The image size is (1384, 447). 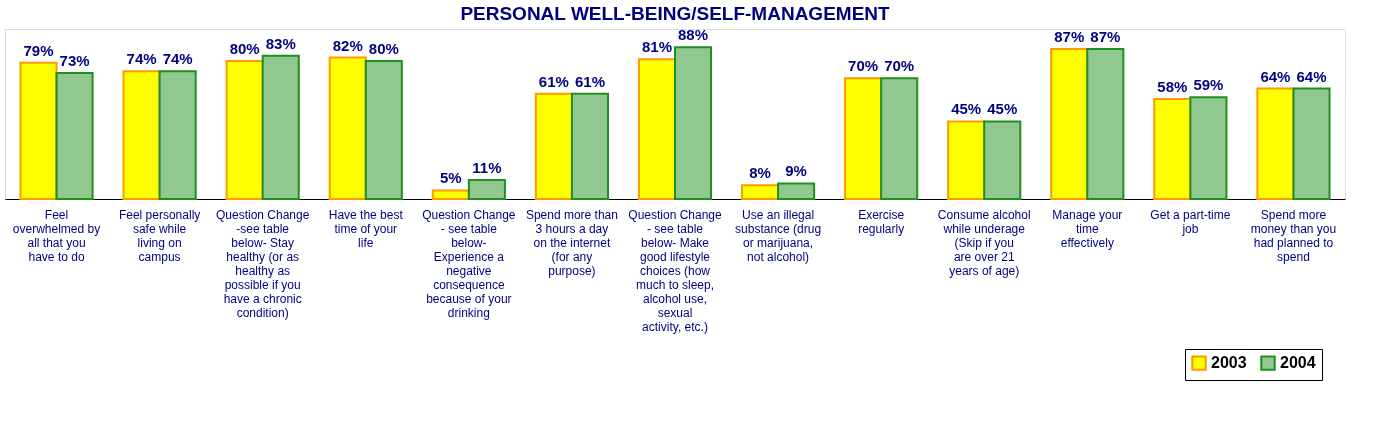 I want to click on category-label: Question Change - see table below- Make good lifestyle choices (how much to sleep, alcohol use, sexual activity, etc.), so click(x=675, y=270).